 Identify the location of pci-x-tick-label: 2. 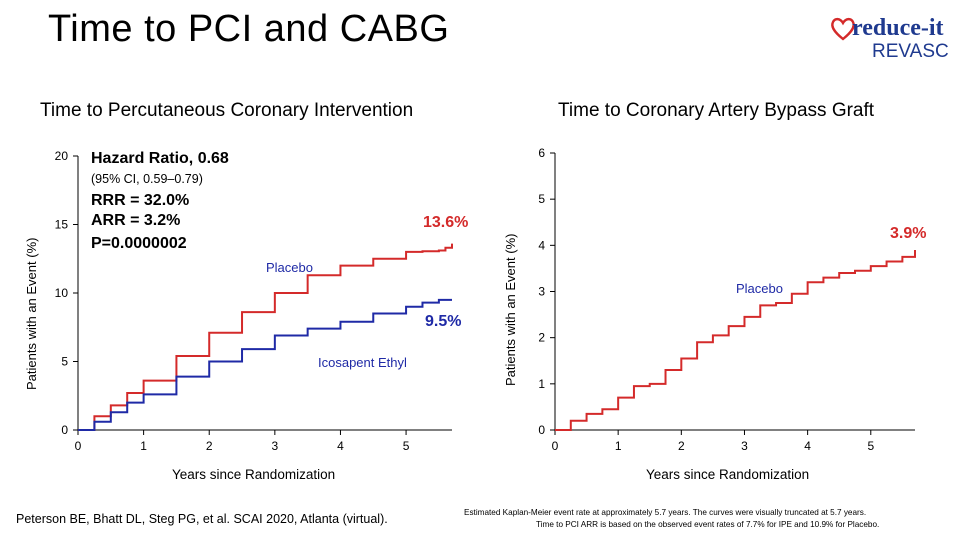
(209, 446).